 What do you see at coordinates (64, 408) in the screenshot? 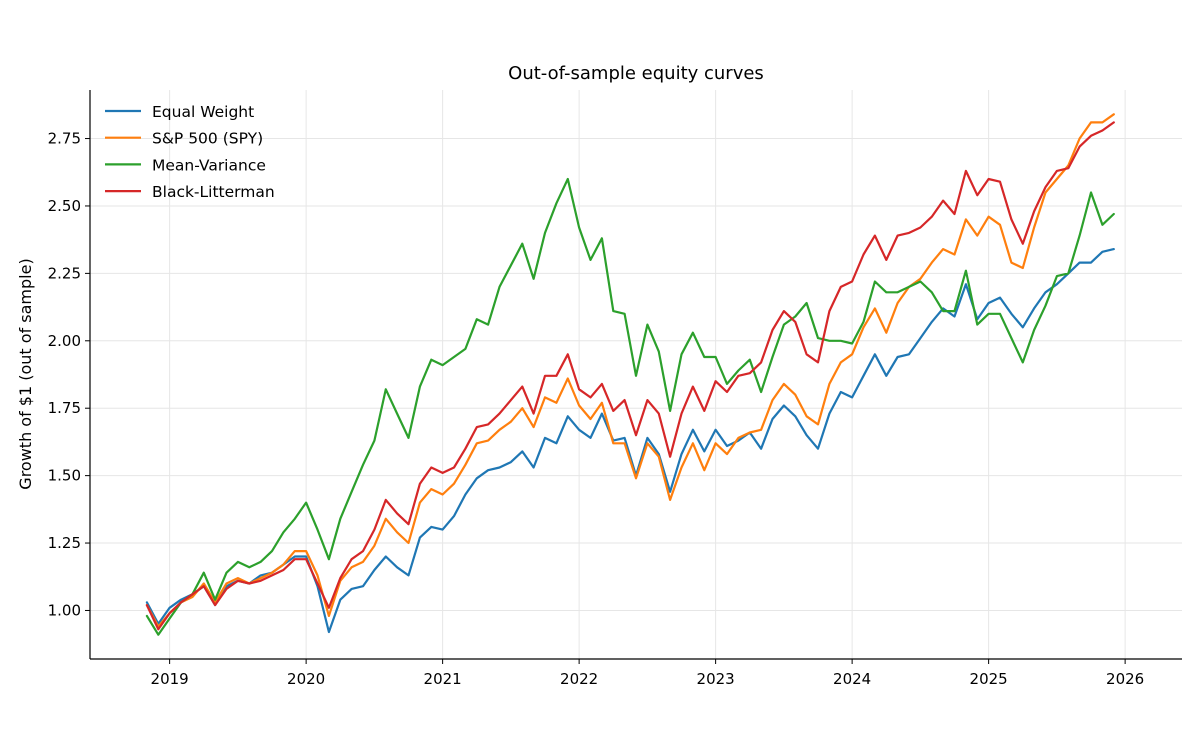
I see `y-tick-label: 1.75` at bounding box center [64, 408].